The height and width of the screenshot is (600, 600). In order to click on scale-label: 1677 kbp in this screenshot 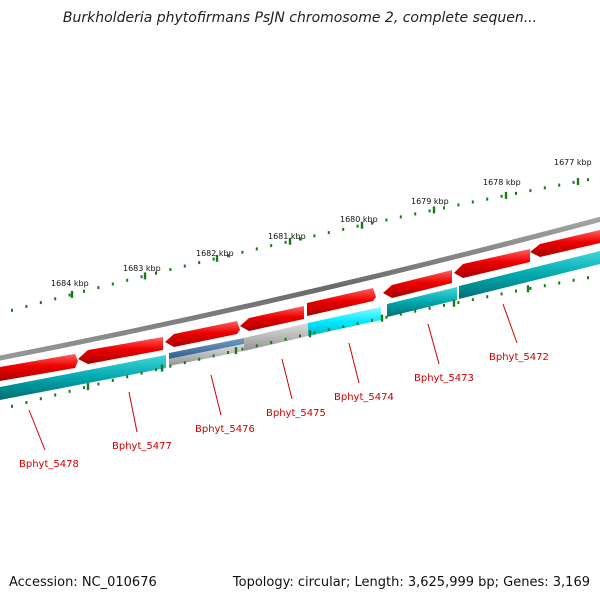, I will do `click(573, 162)`.